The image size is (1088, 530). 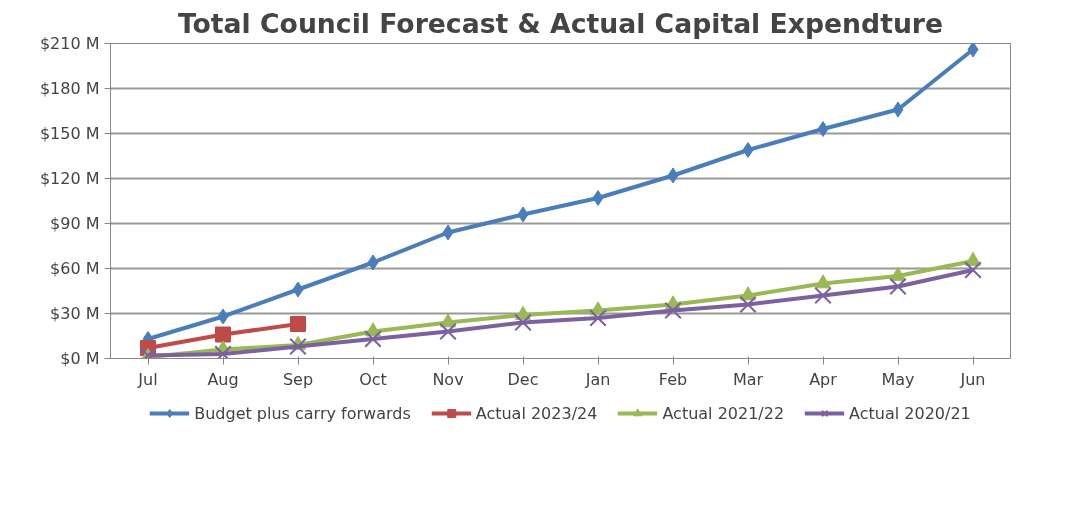 I want to click on y-tick-label: $0 M, so click(x=80, y=358).